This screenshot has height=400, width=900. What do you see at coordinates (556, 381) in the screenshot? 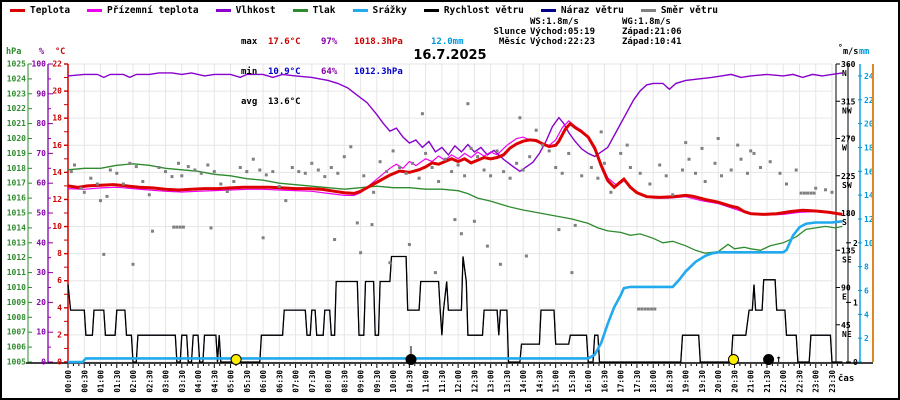
I see `svg-text: 15:00` at bounding box center [556, 381].